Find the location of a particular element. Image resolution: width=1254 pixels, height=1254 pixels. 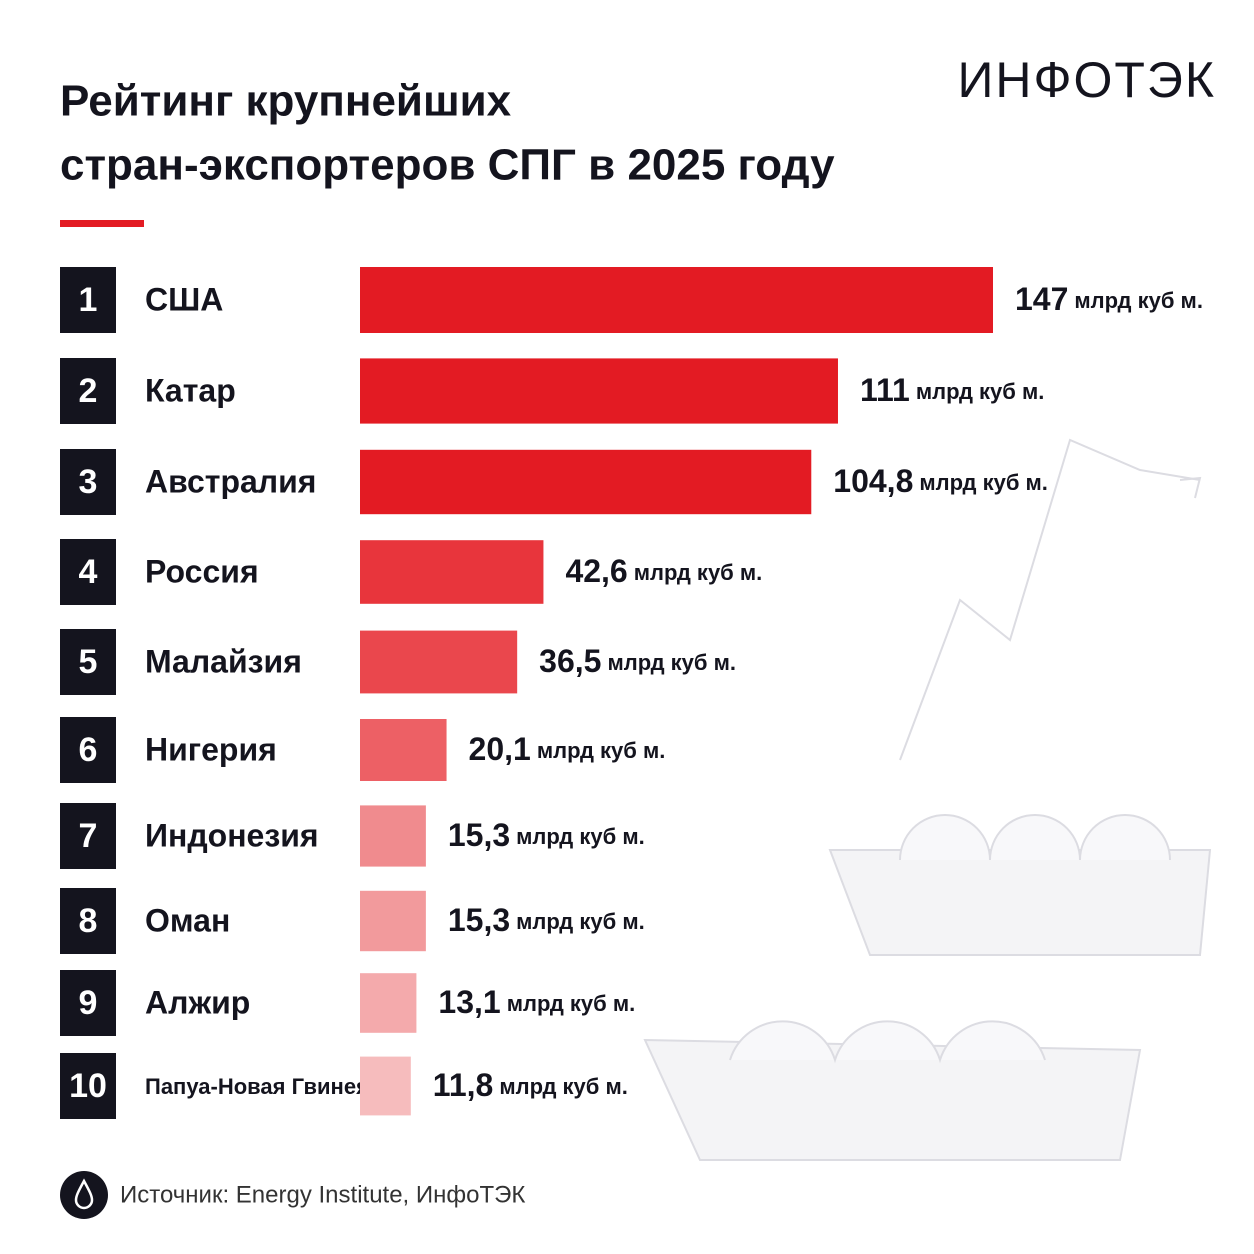

value-label: 36,5 млрд куб м. is located at coordinates (637, 661).